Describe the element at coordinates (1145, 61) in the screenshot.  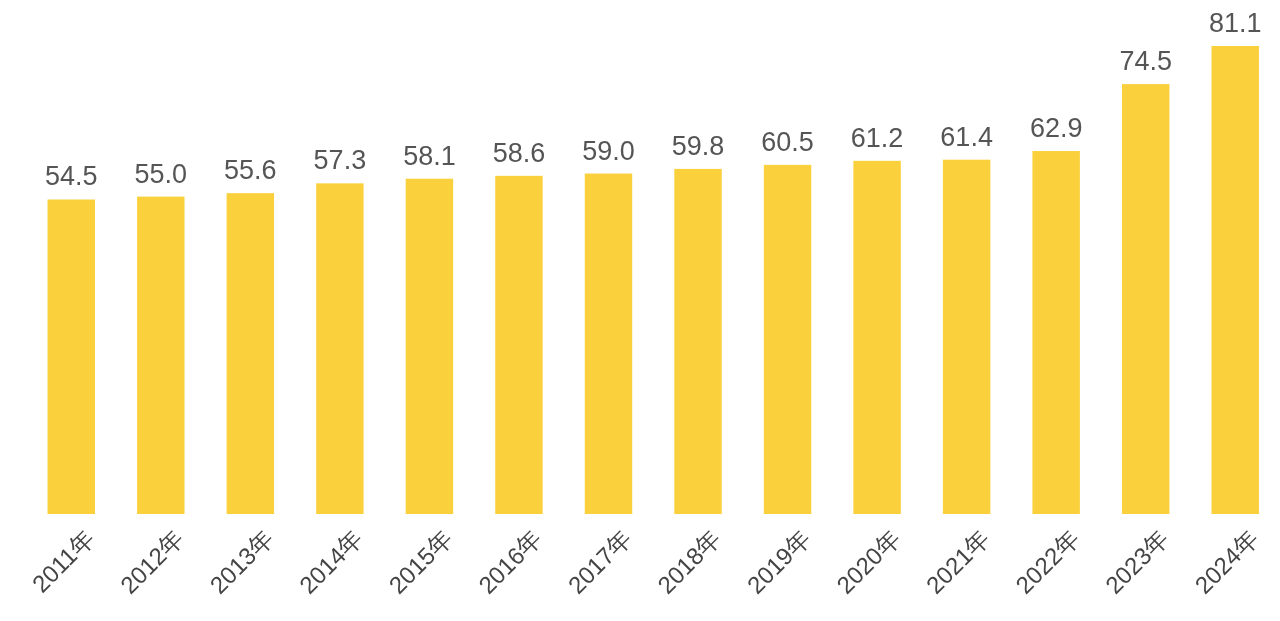
I see `data-label: 74.5` at that location.